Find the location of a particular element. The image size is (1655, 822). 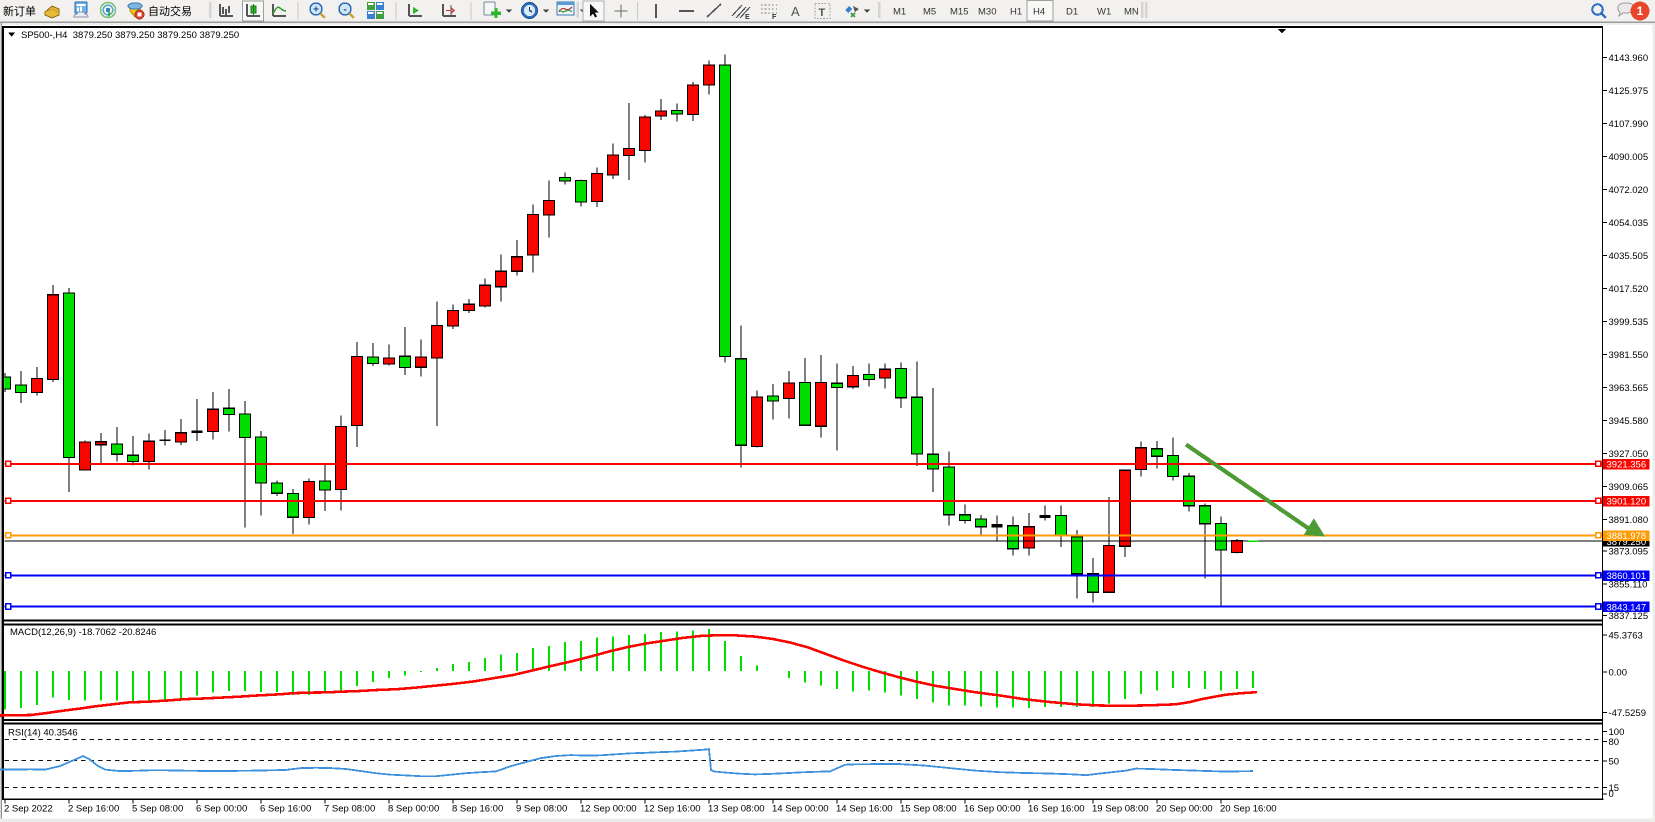

svg-text: 3837.125 is located at coordinates (1629, 616).